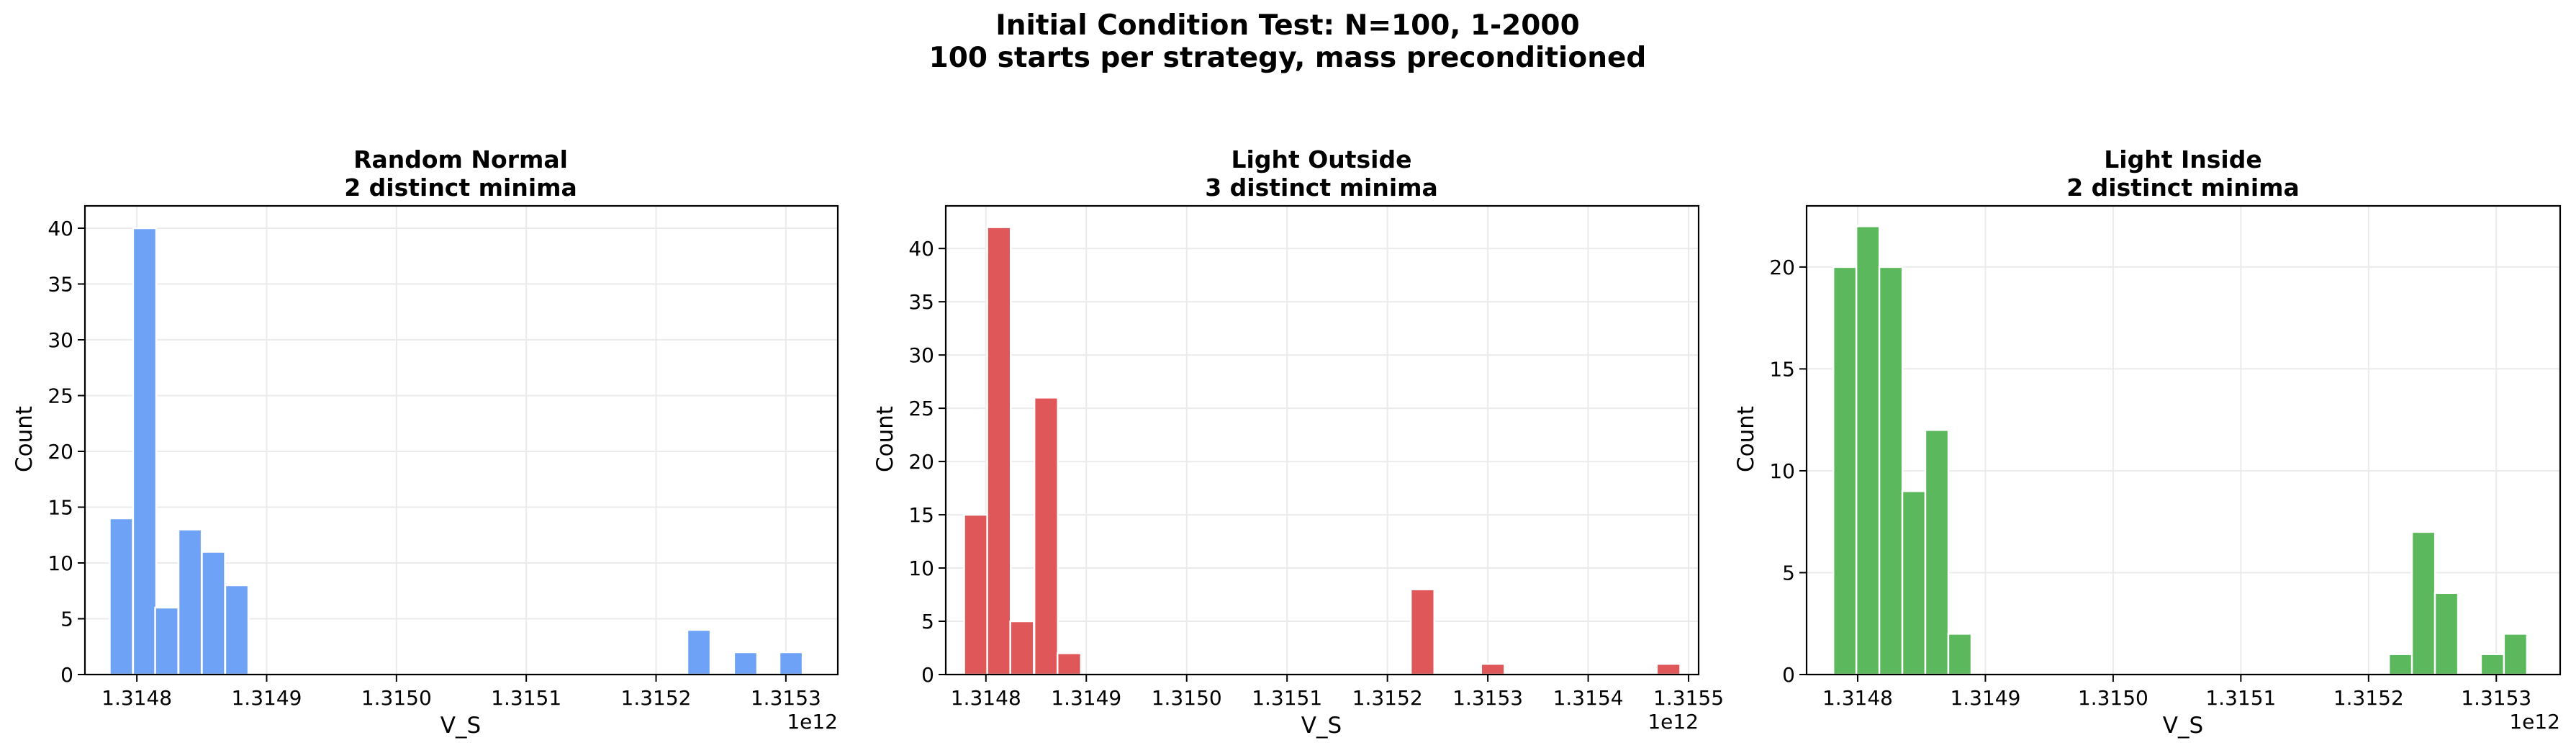  What do you see at coordinates (1688, 698) in the screenshot?
I see `x-tick-label: 1.3155` at bounding box center [1688, 698].